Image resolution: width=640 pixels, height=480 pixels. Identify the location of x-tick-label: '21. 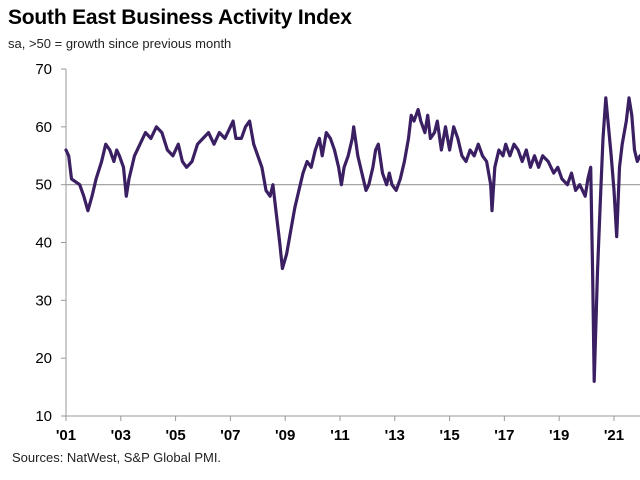
(614, 435).